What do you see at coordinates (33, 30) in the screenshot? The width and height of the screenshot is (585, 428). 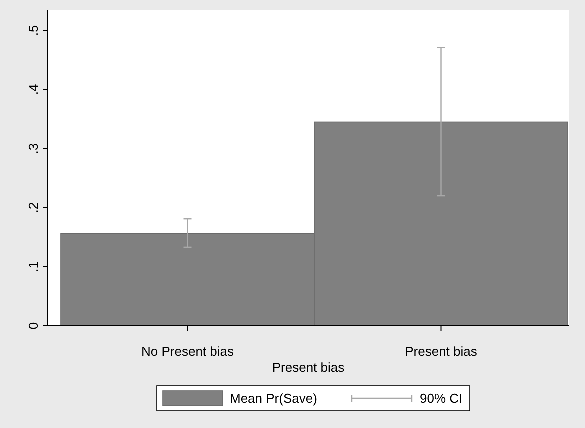 I see `y-tick-label: .5` at bounding box center [33, 30].